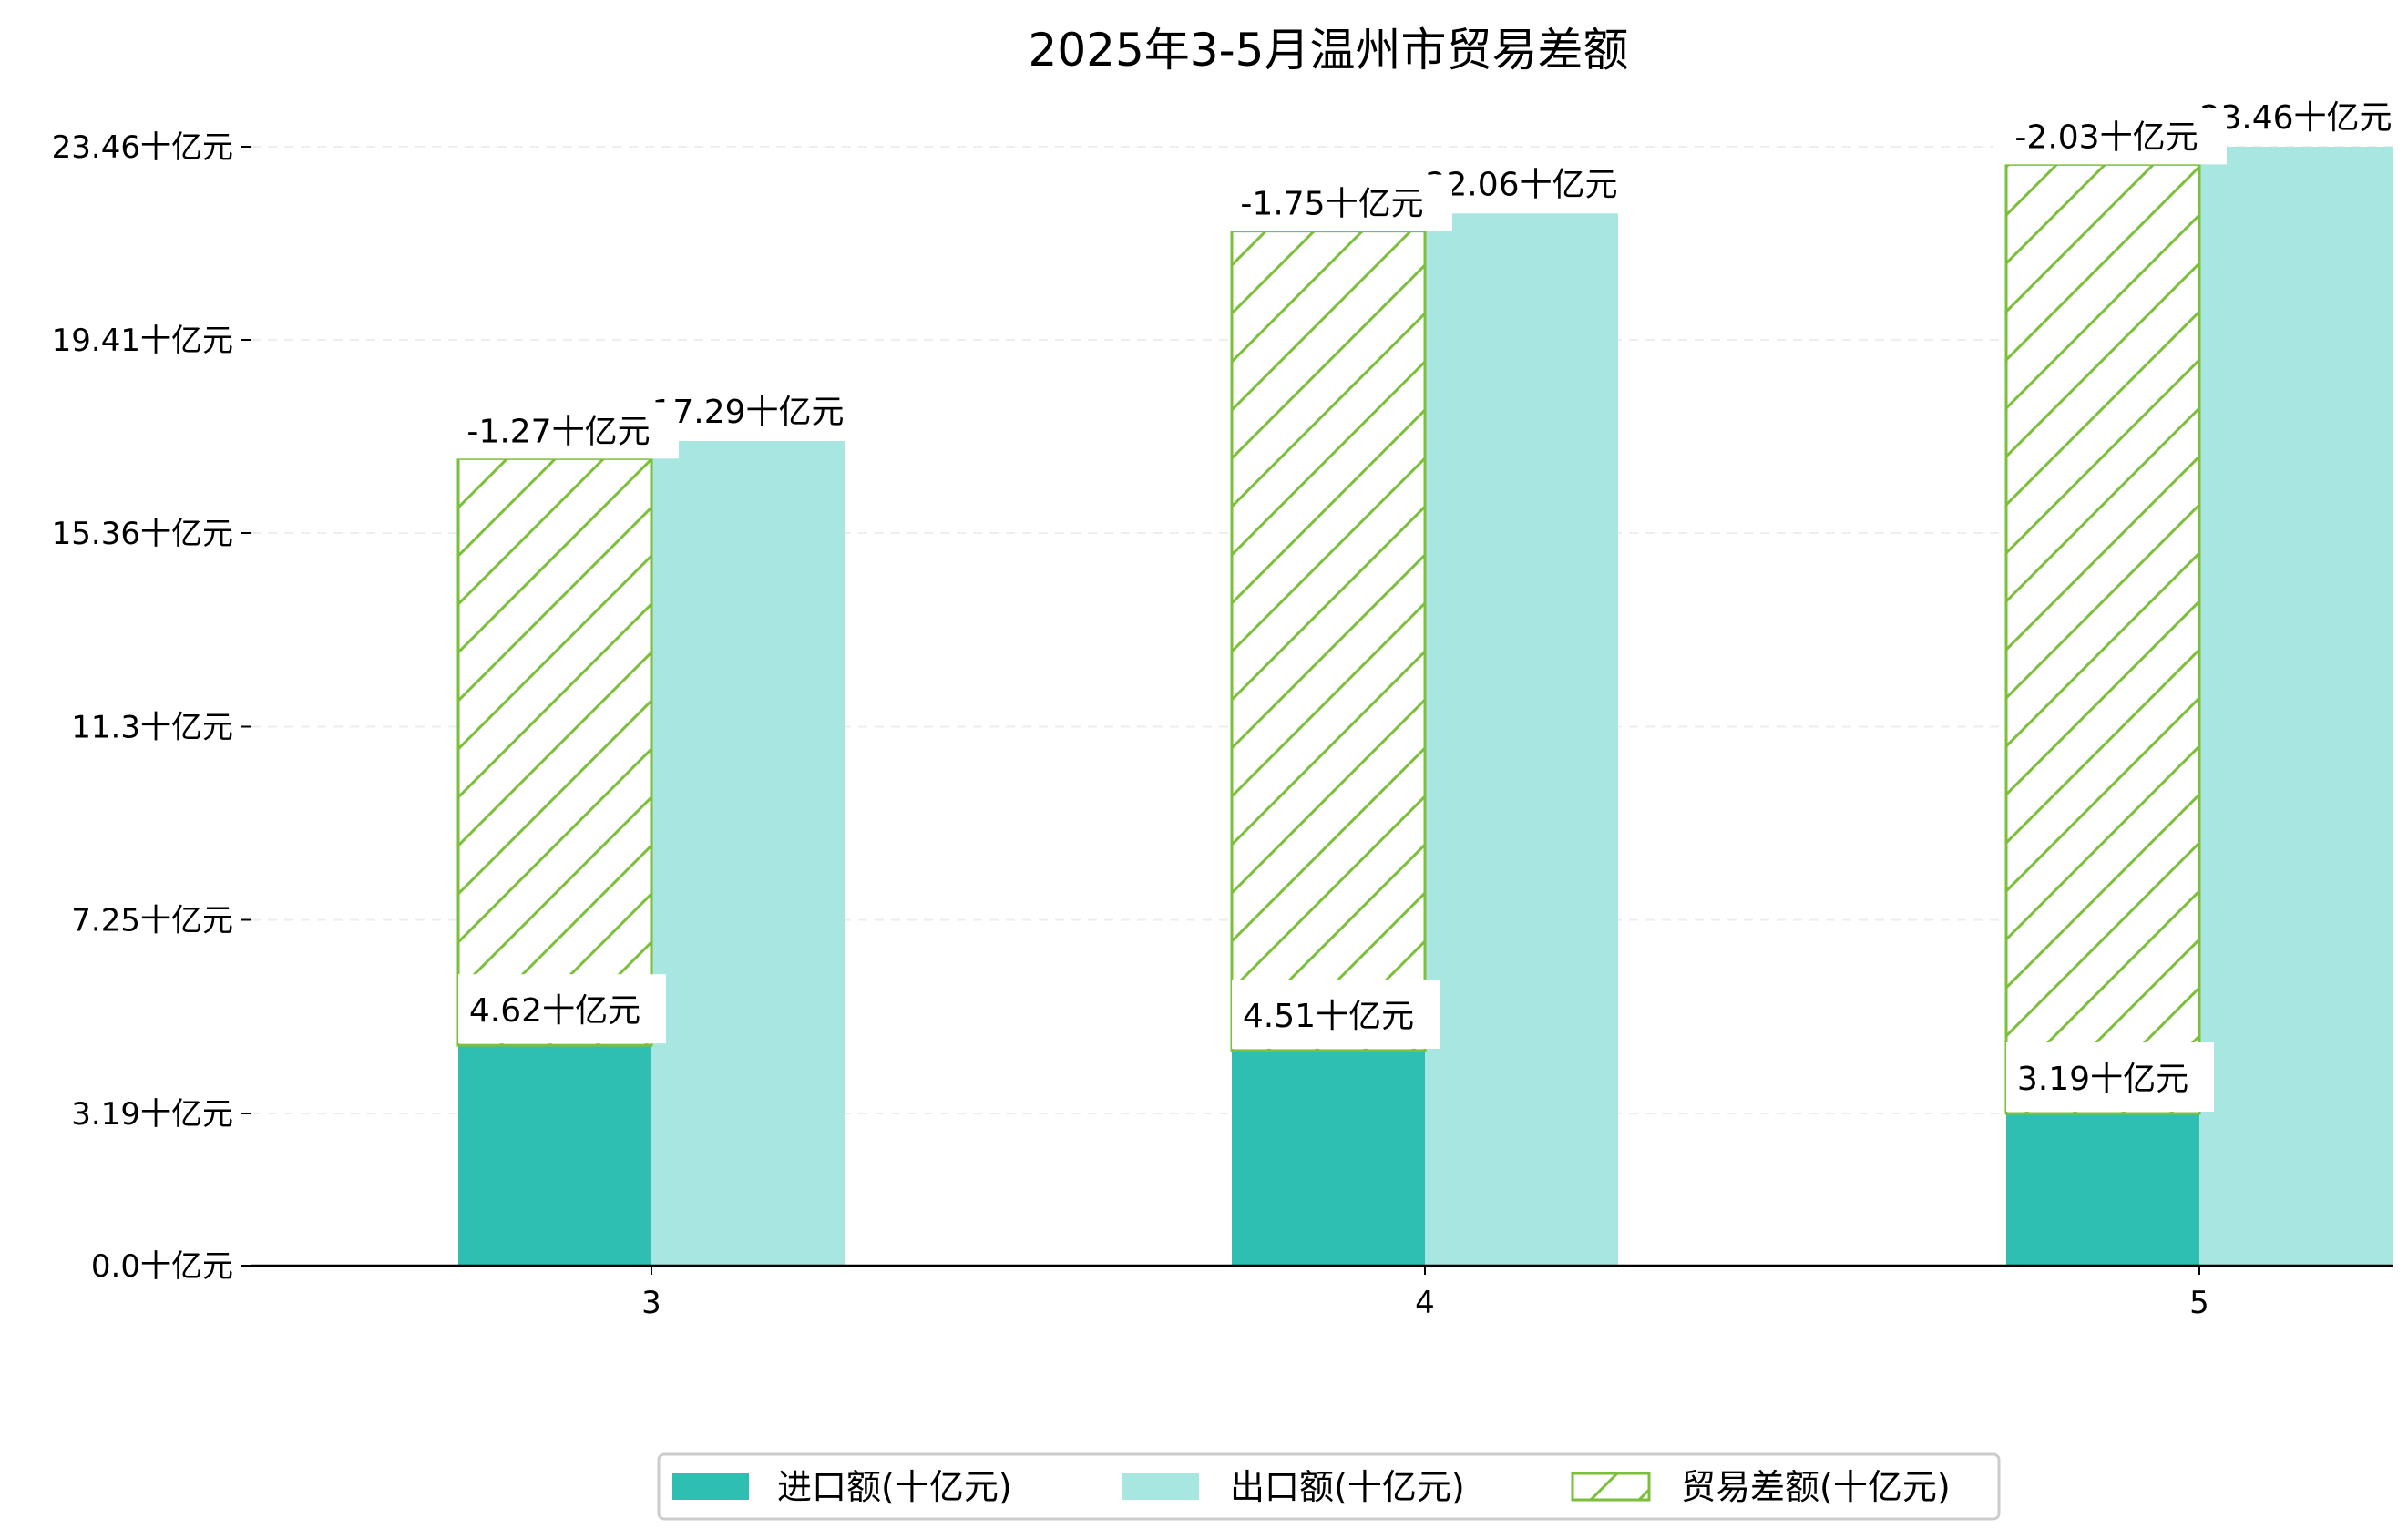  Describe the element at coordinates (152, 921) in the screenshot. I see `y-tick-label: 7.25十亿元` at that location.